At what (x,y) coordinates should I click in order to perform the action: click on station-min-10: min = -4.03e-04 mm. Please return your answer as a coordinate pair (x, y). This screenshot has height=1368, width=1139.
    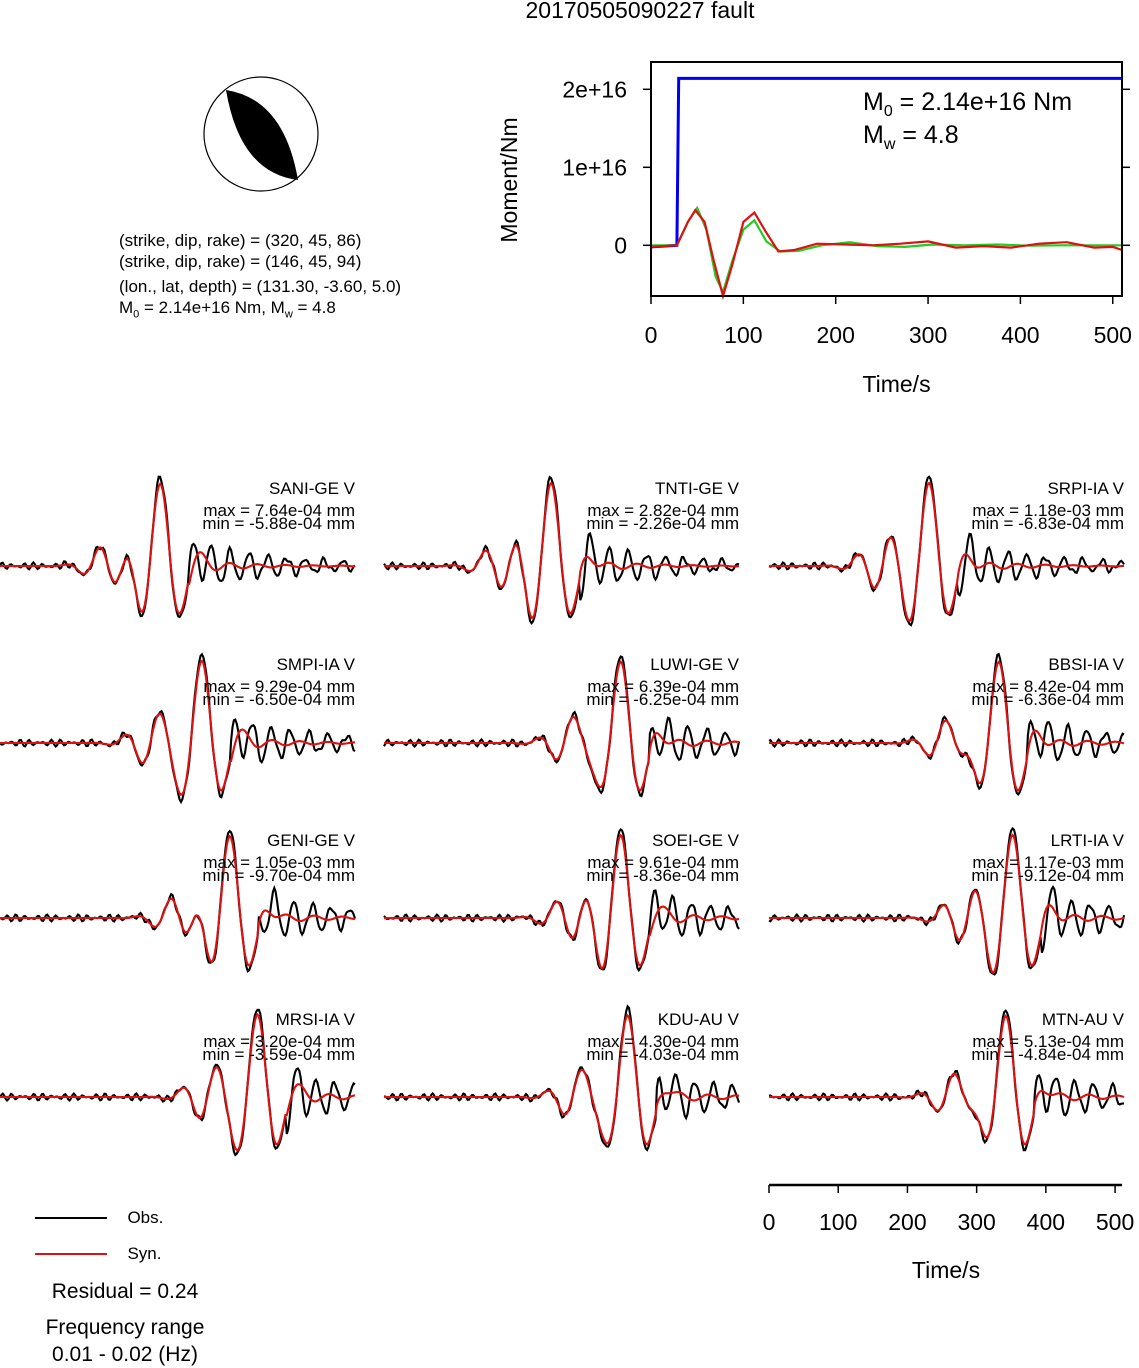
    Looking at the image, I should click on (662, 1054).